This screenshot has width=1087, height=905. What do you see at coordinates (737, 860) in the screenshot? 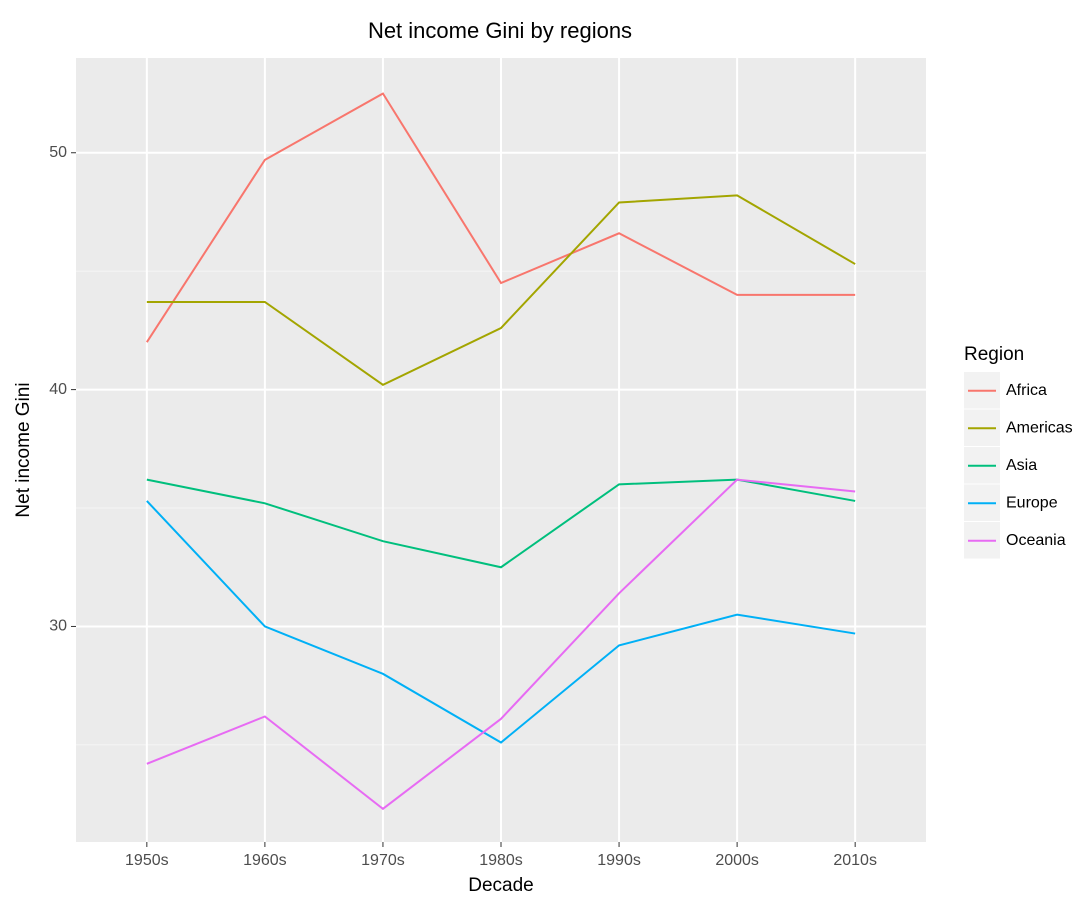
I see `x-tick-label: 2000s` at bounding box center [737, 860].